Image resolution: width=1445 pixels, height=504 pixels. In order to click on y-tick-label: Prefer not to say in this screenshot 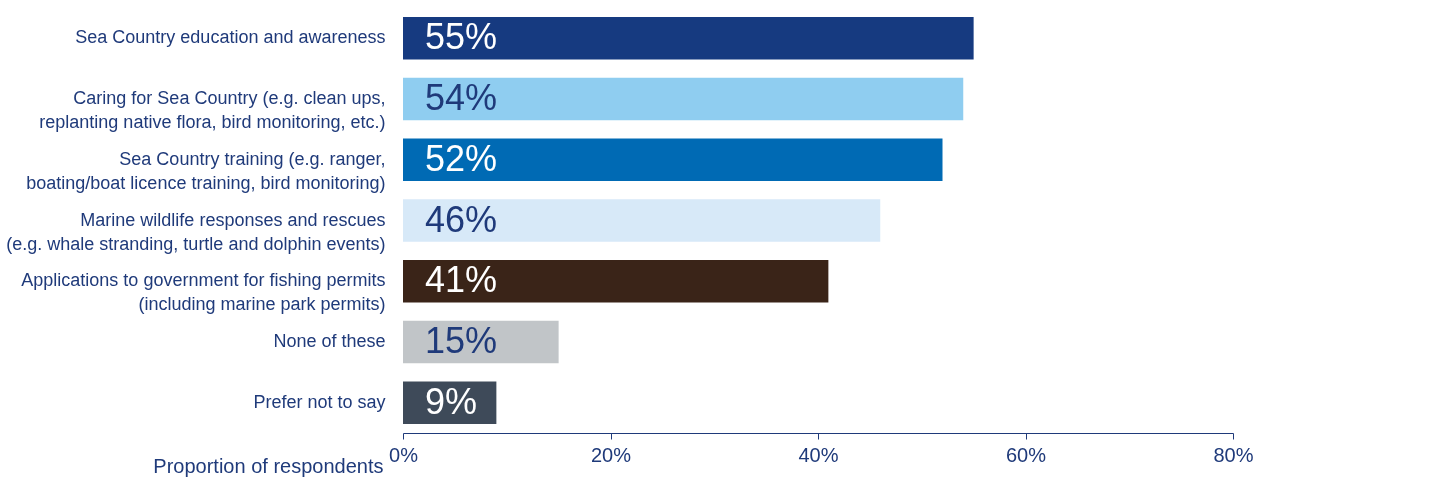, I will do `click(319, 401)`.